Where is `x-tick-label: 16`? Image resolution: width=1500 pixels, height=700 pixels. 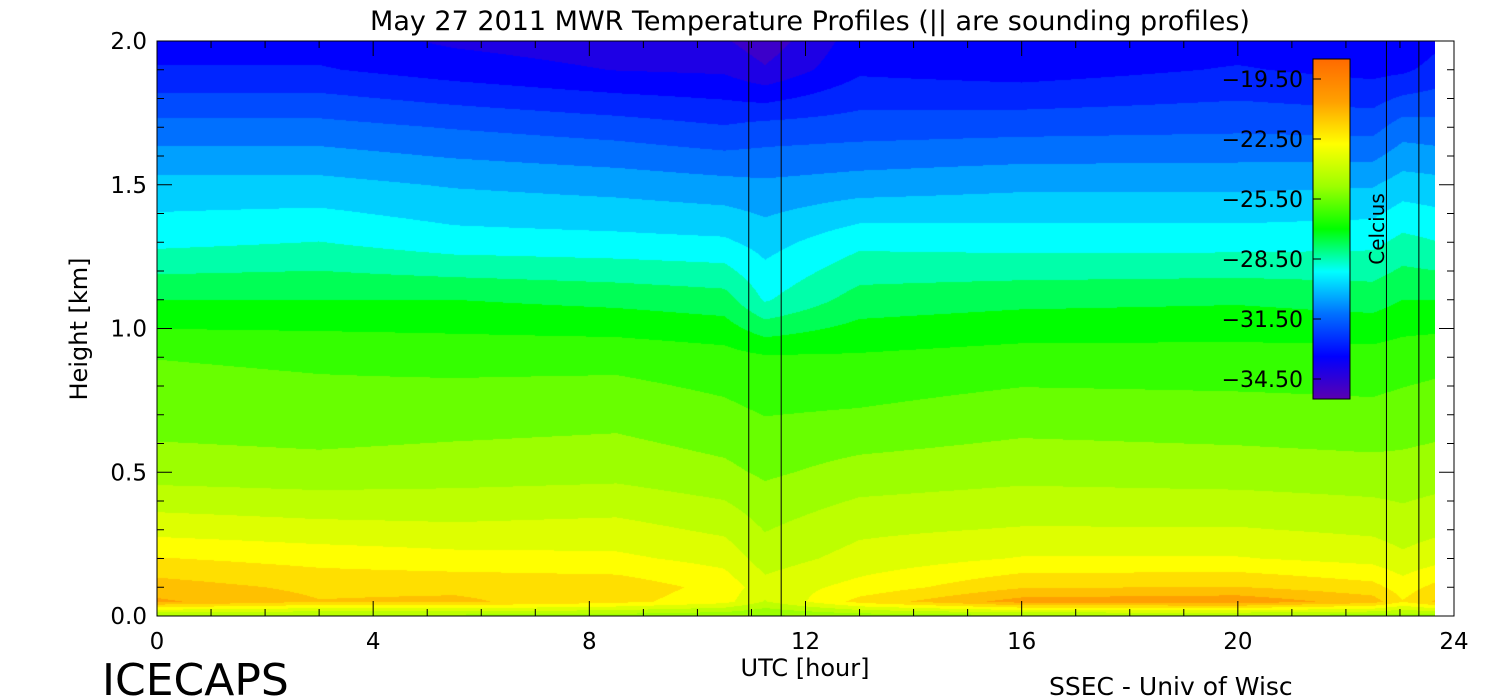 x-tick-label: 16 is located at coordinates (1021, 642).